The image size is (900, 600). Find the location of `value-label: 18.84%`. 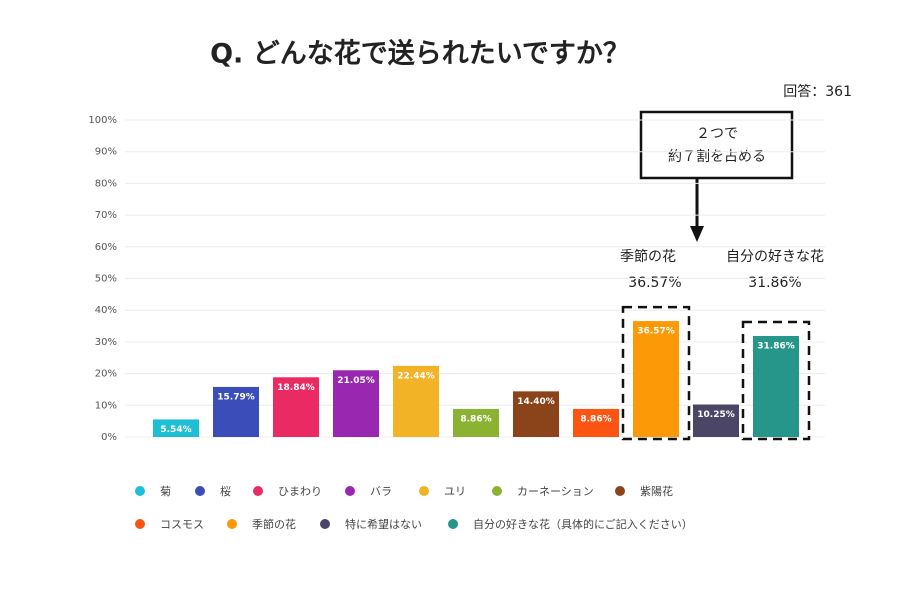

value-label: 18.84% is located at coordinates (296, 388).